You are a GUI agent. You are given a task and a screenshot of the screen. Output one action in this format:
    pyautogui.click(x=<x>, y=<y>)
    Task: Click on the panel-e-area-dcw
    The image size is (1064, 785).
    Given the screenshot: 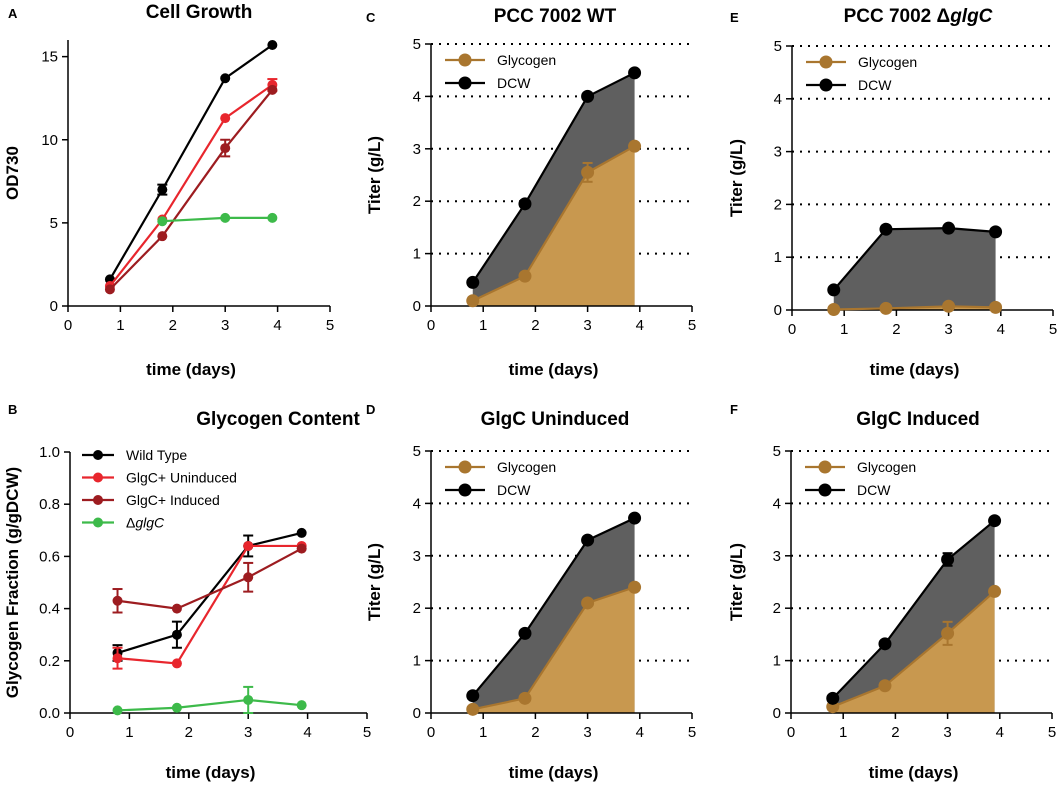 What is the action you would take?
    pyautogui.click(x=914, y=269)
    